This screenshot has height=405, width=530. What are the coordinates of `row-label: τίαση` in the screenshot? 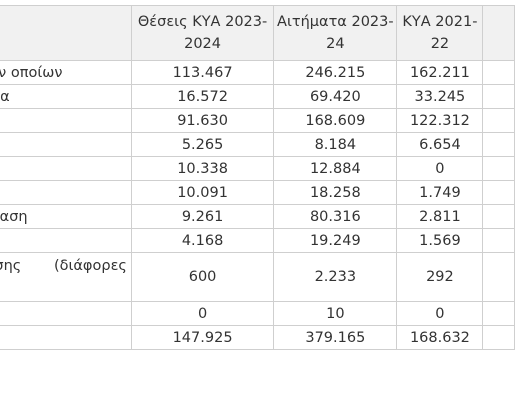 It's located at (66, 216).